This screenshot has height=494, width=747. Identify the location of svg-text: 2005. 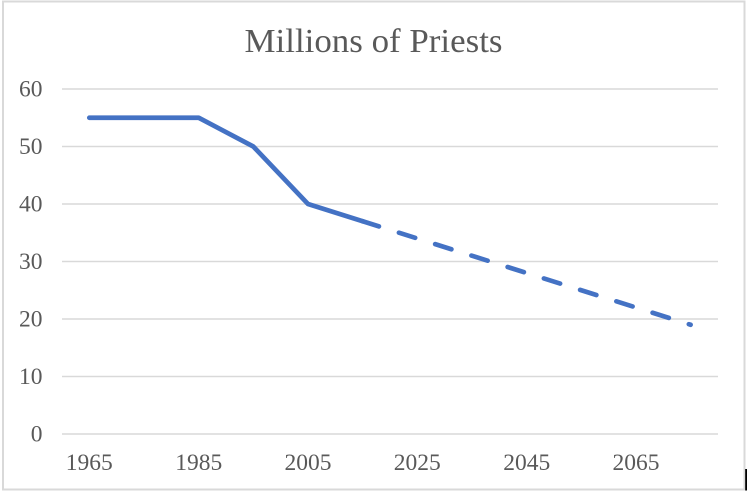
(308, 463).